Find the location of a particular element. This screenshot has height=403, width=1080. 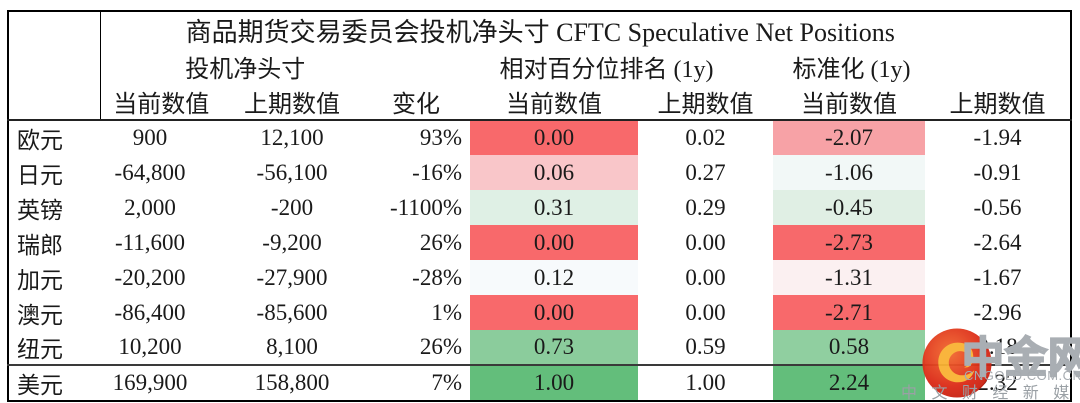

cell-spec-previous: -56,100 is located at coordinates (292, 172).